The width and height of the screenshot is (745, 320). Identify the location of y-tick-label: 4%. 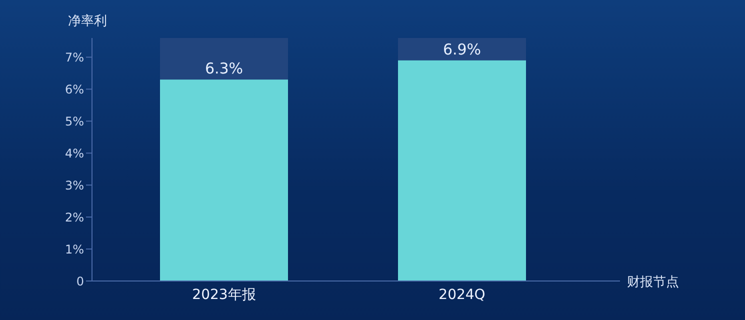
(74, 153).